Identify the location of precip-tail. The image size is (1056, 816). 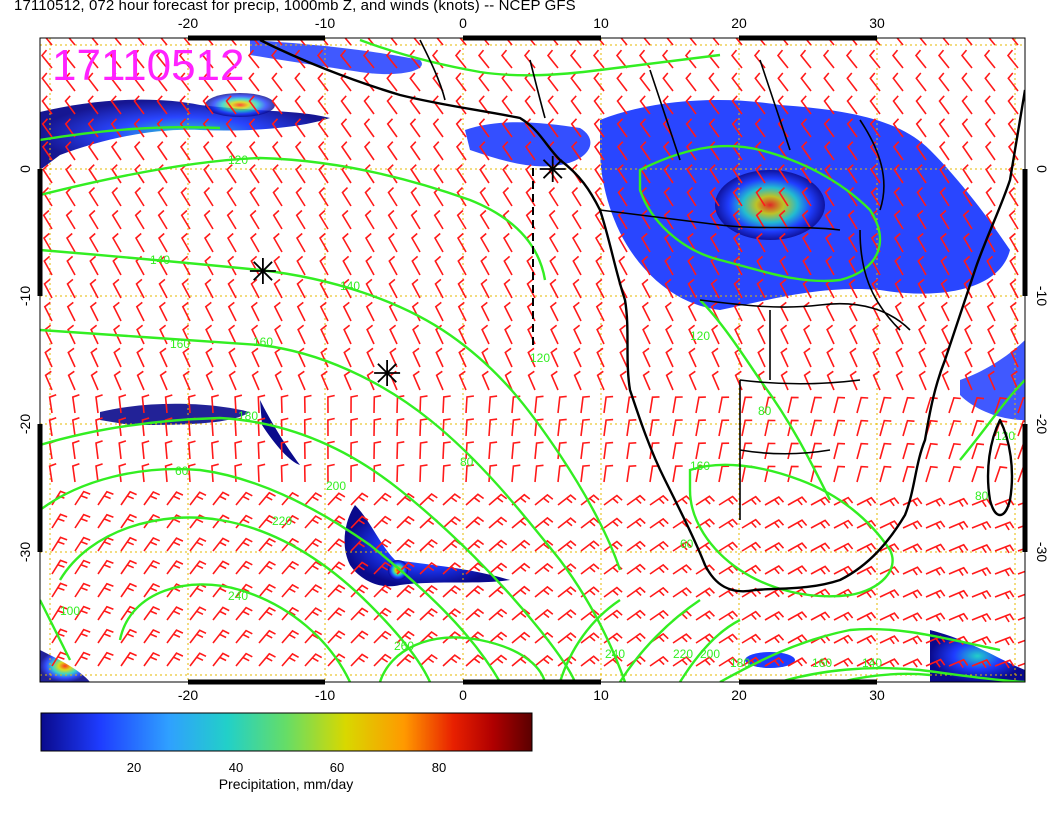
(280, 432).